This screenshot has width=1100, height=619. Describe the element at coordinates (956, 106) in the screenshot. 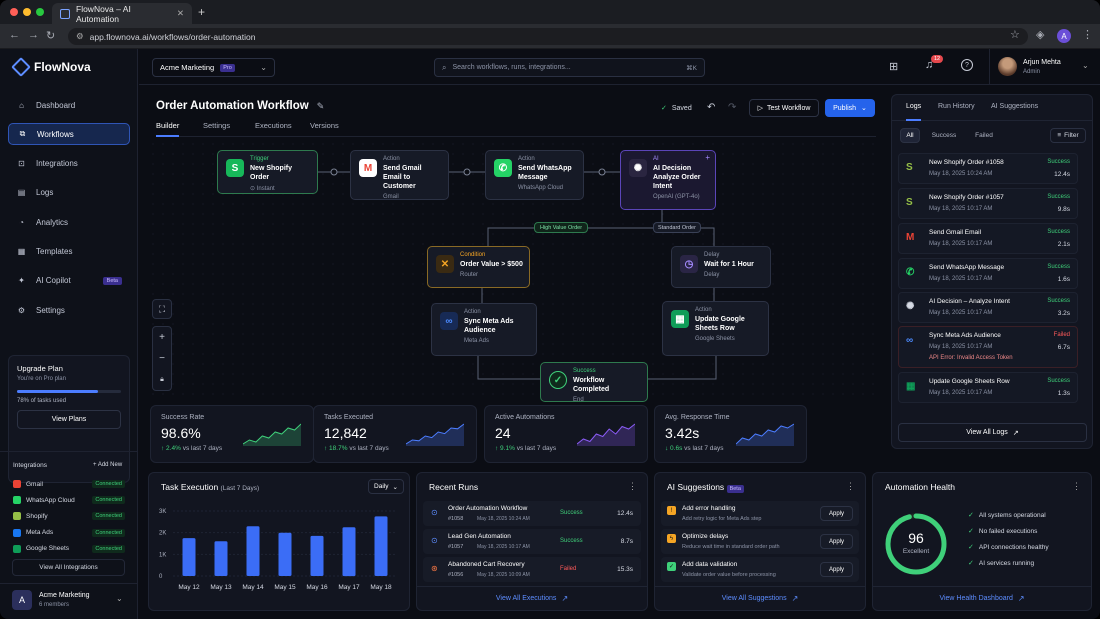

I see `logs-tab-run-history: Run History` at that location.